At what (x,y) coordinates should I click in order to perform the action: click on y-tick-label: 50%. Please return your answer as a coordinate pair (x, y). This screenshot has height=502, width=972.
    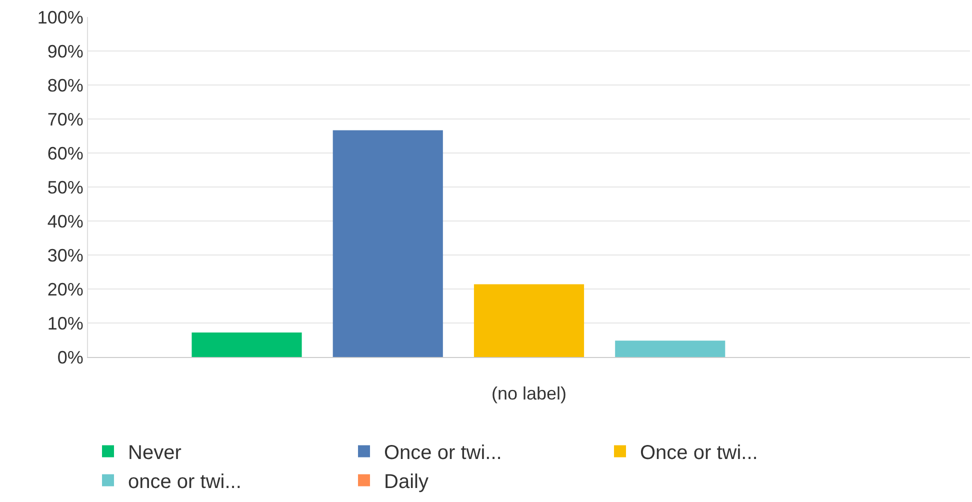
    Looking at the image, I should click on (65, 187).